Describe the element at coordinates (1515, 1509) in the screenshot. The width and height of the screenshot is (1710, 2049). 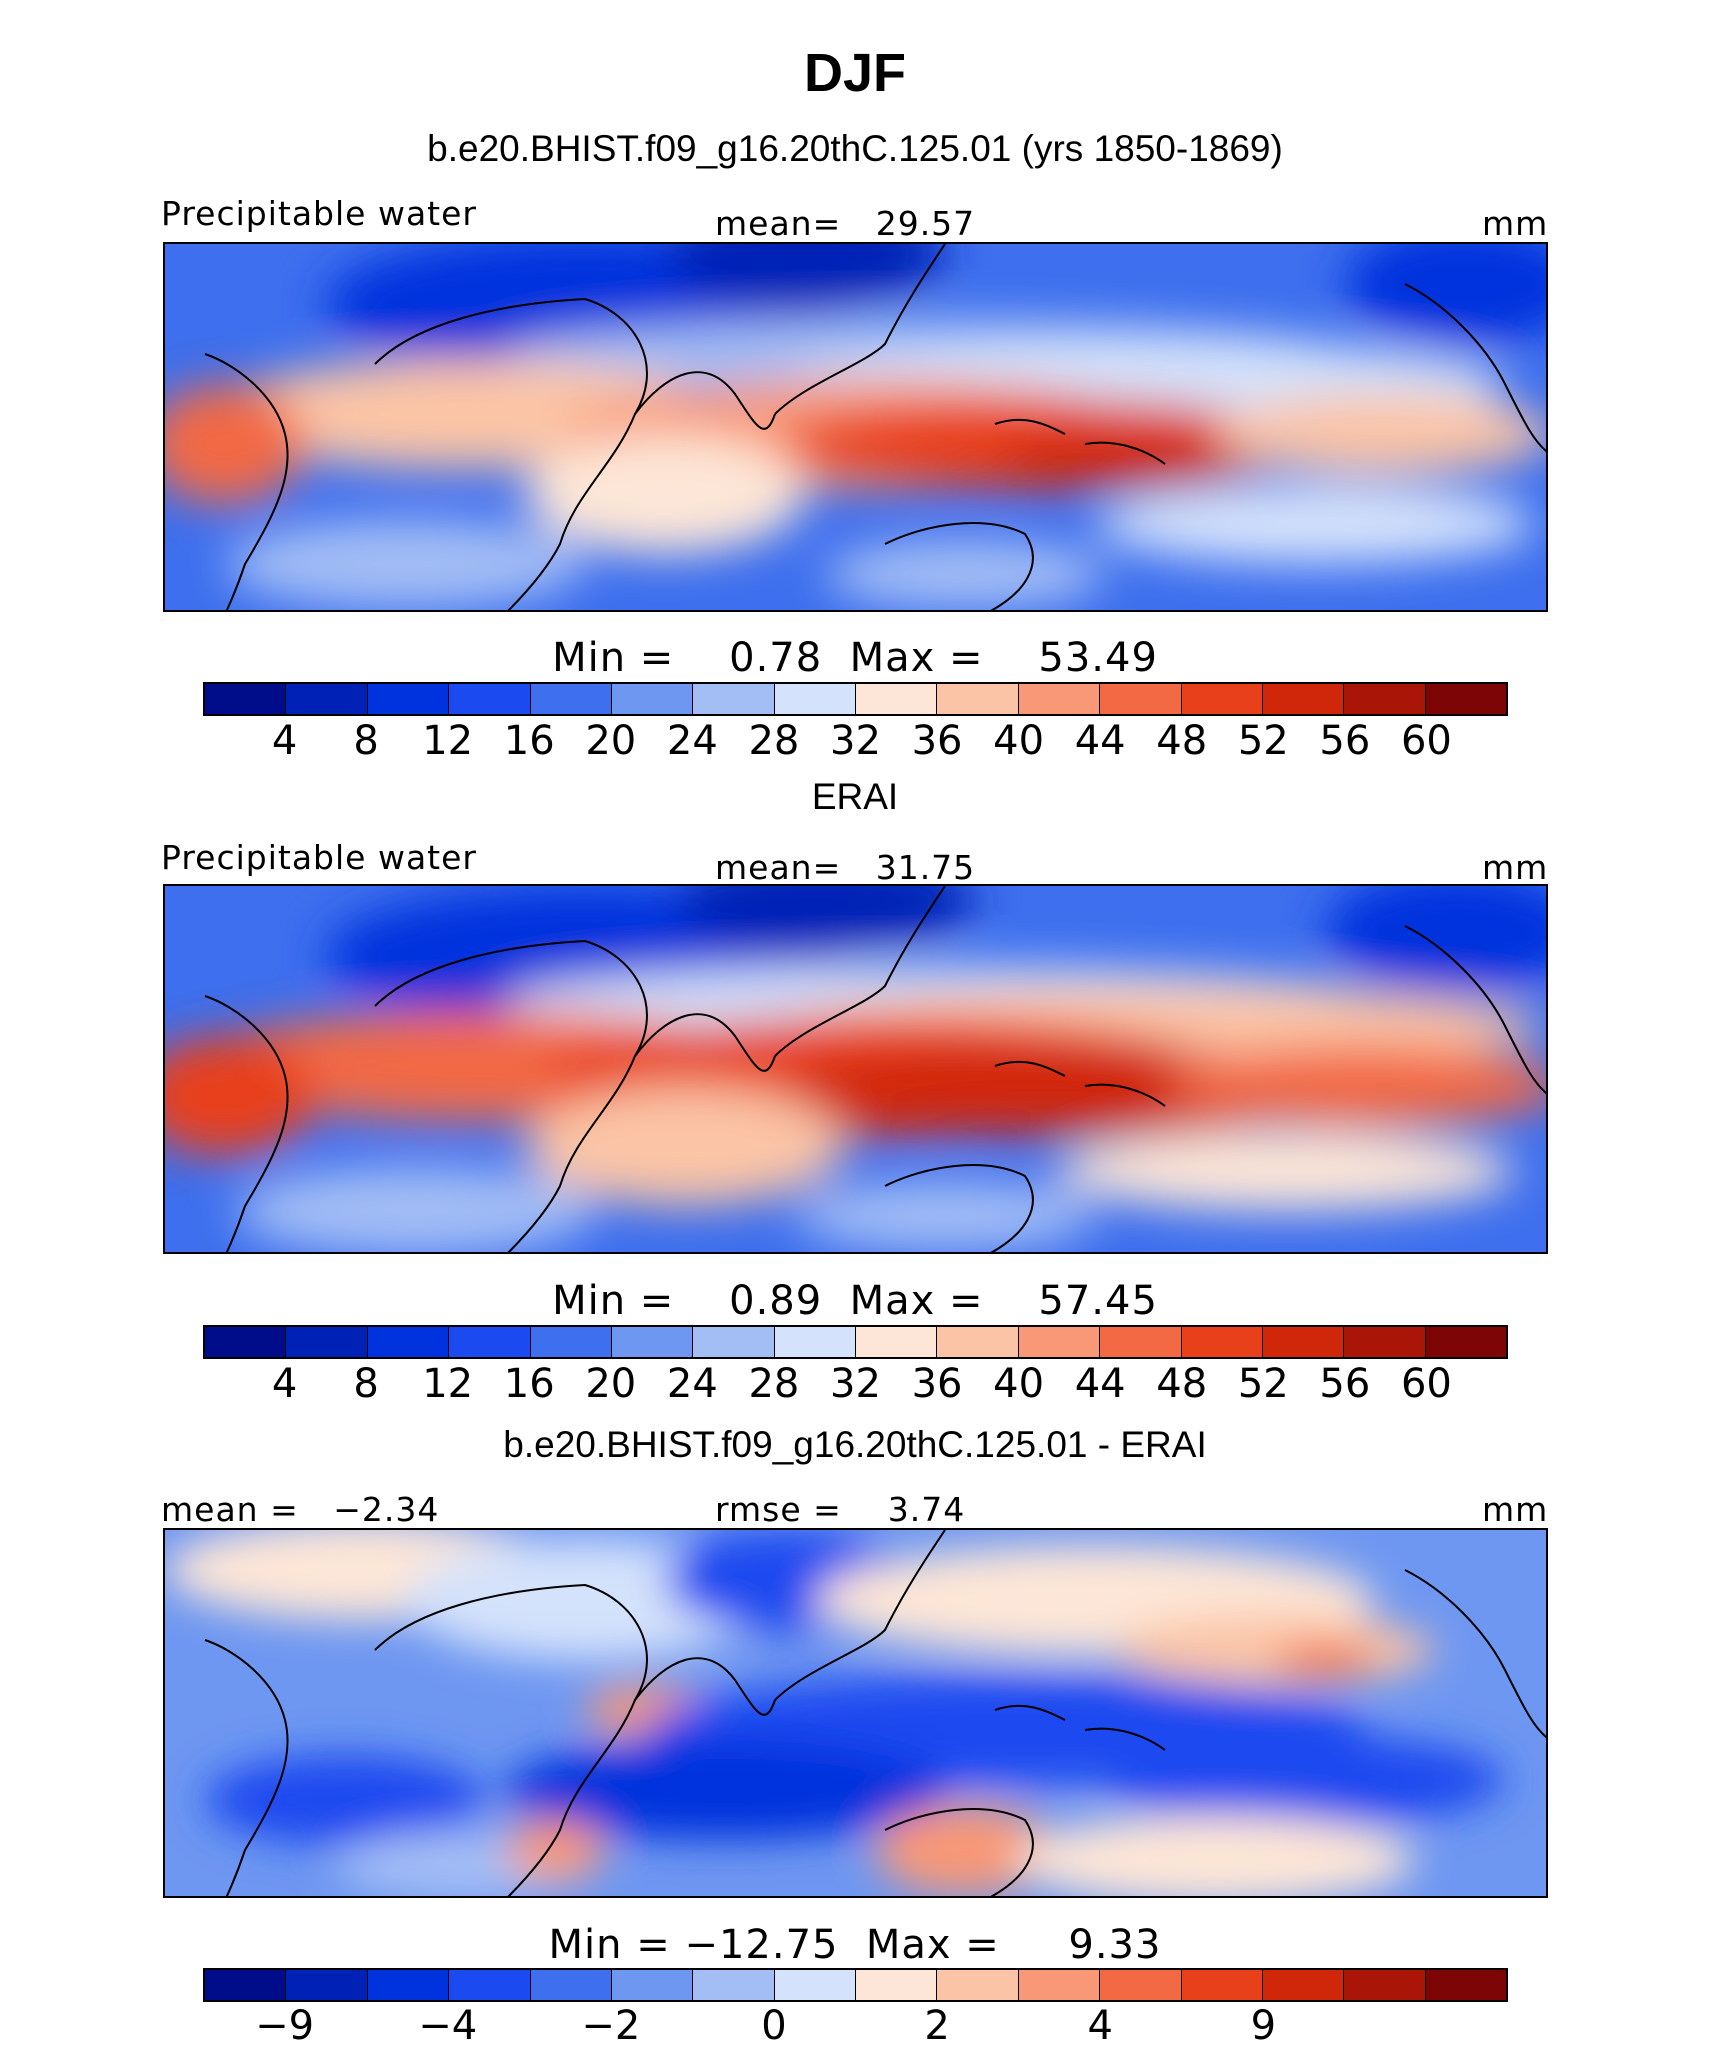
I see `panel3-units-label: mm` at that location.